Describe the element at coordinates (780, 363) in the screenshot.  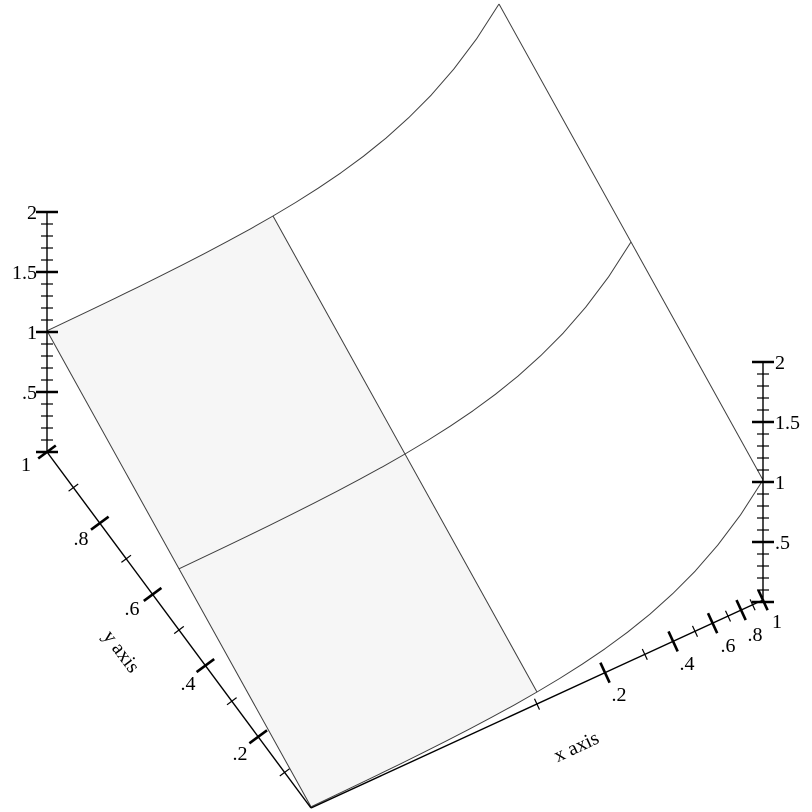
I see `z-axis-right-tick-label: 2` at that location.